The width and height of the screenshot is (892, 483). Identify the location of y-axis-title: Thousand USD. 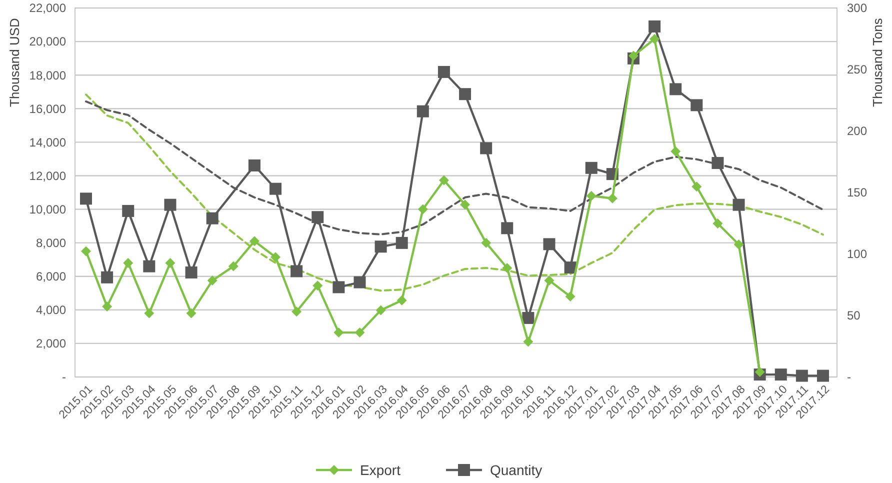
(14, 62).